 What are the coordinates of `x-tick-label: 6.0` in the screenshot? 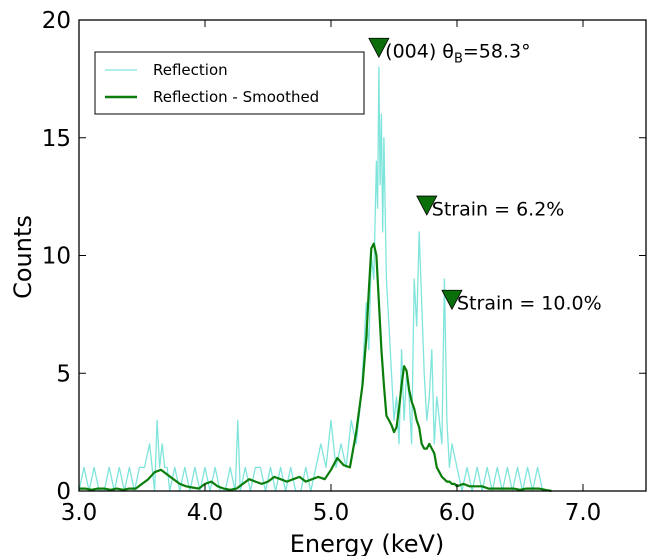 It's located at (457, 513).